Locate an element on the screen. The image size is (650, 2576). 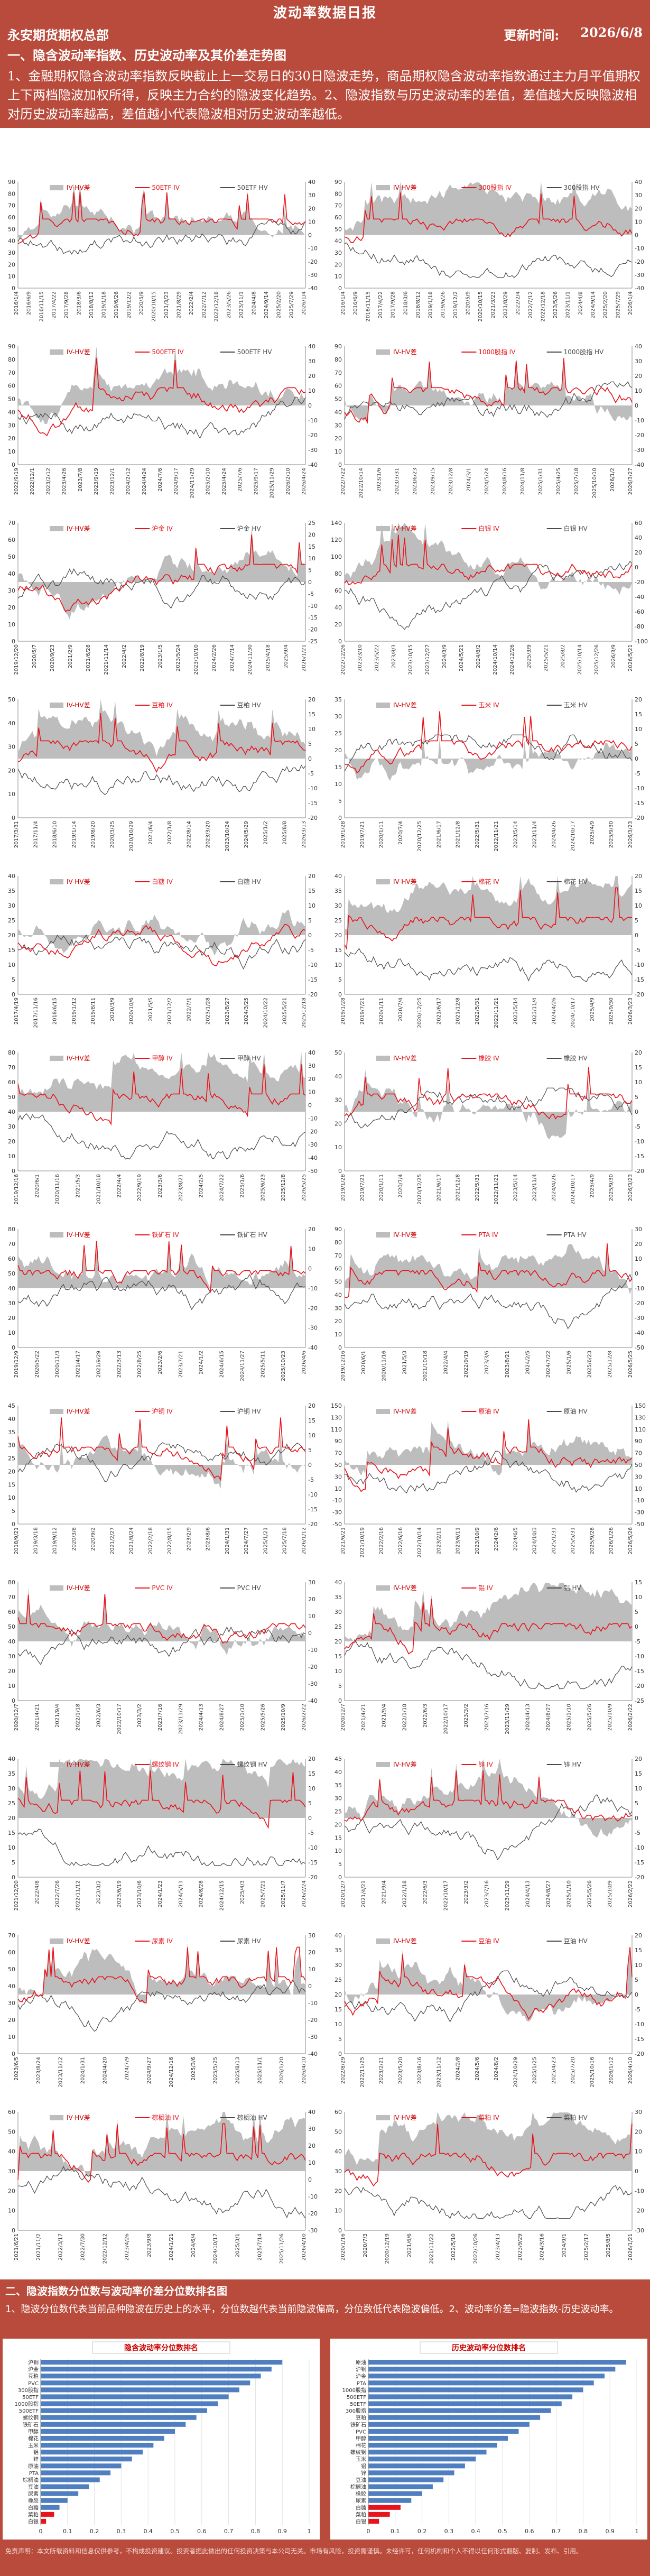
left-axis-tick: 10 is located at coordinates (11, 451).